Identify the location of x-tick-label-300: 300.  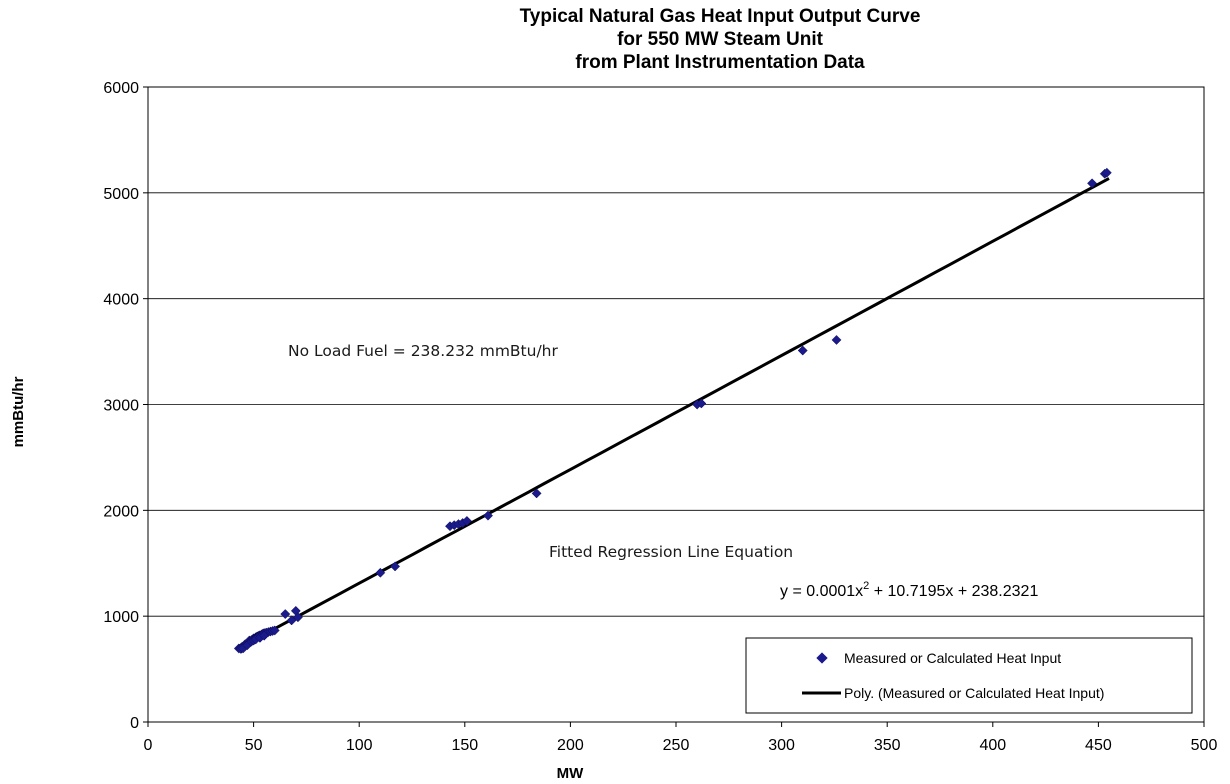
(781, 745).